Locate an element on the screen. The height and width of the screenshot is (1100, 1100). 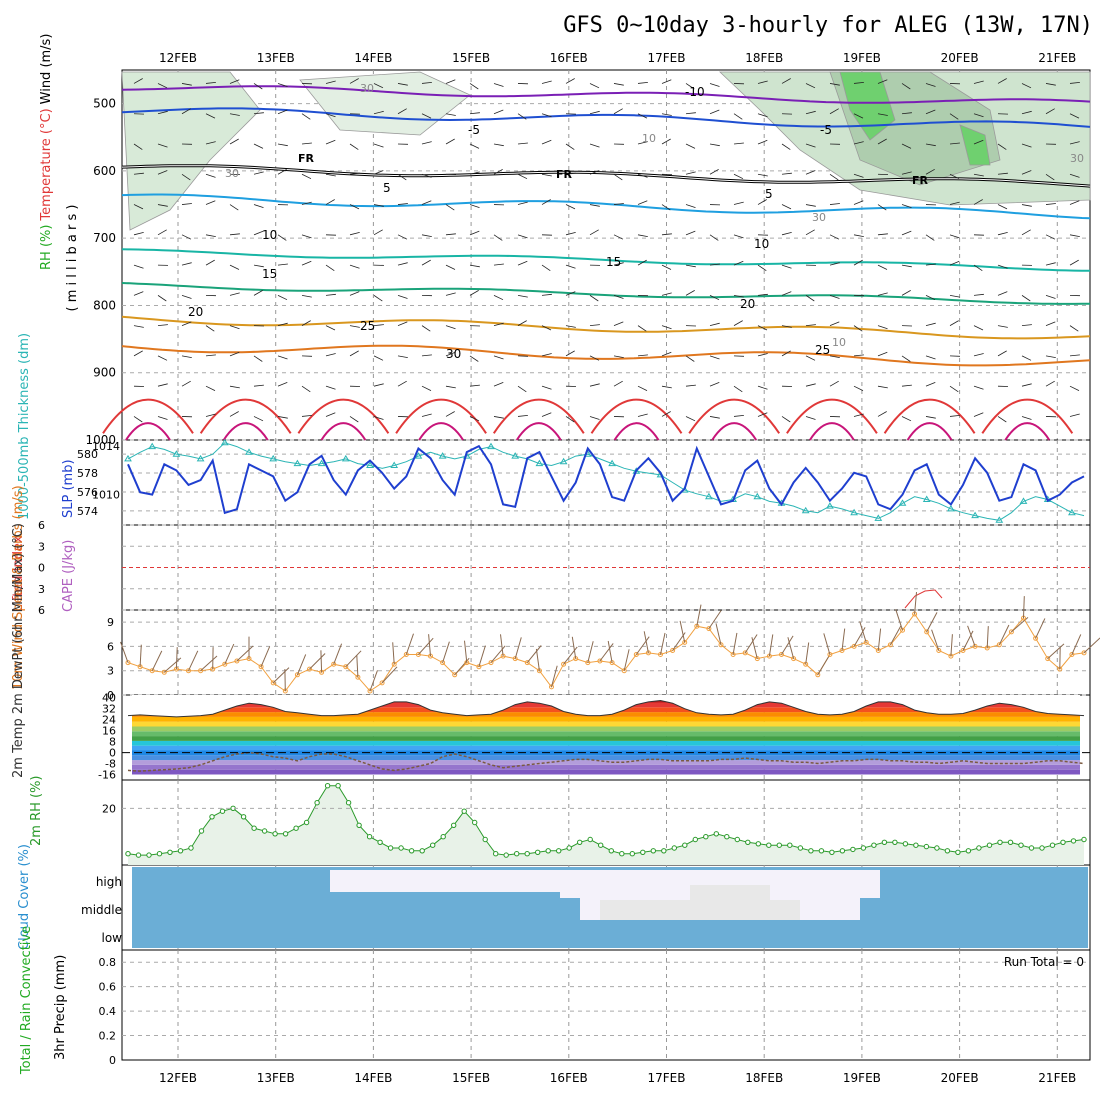
isotherm-label: 15 is located at coordinates (269, 274).